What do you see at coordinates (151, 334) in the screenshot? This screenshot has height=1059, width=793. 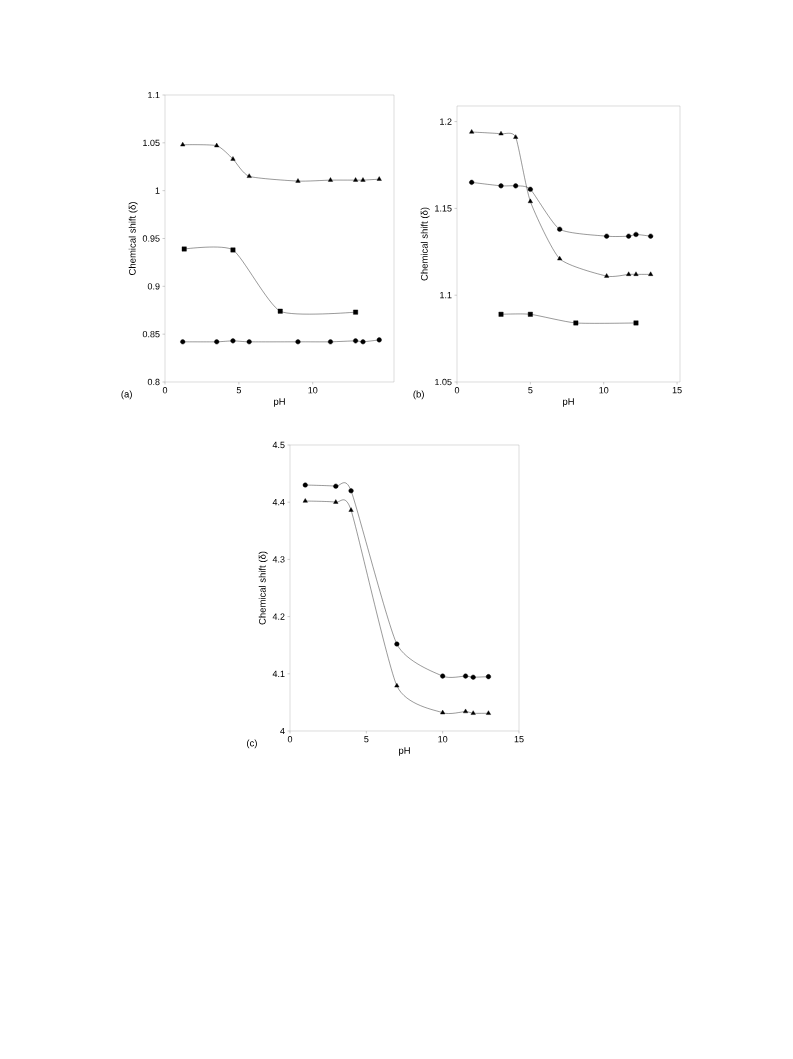 I see `y-tick-label: 0.85` at bounding box center [151, 334].